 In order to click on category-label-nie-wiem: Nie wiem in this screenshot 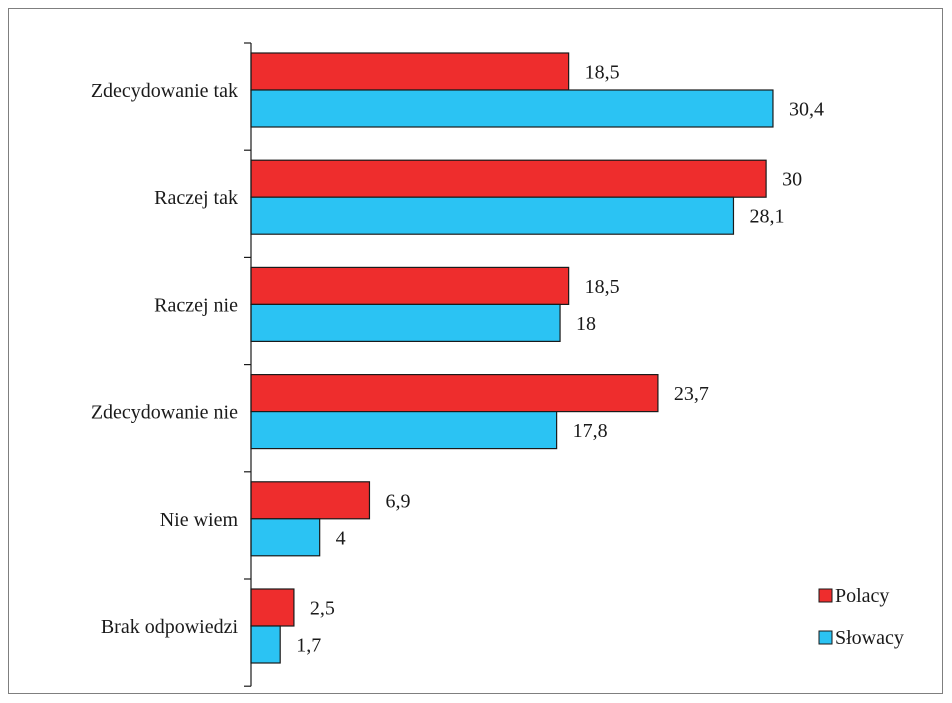, I will do `click(199, 520)`.